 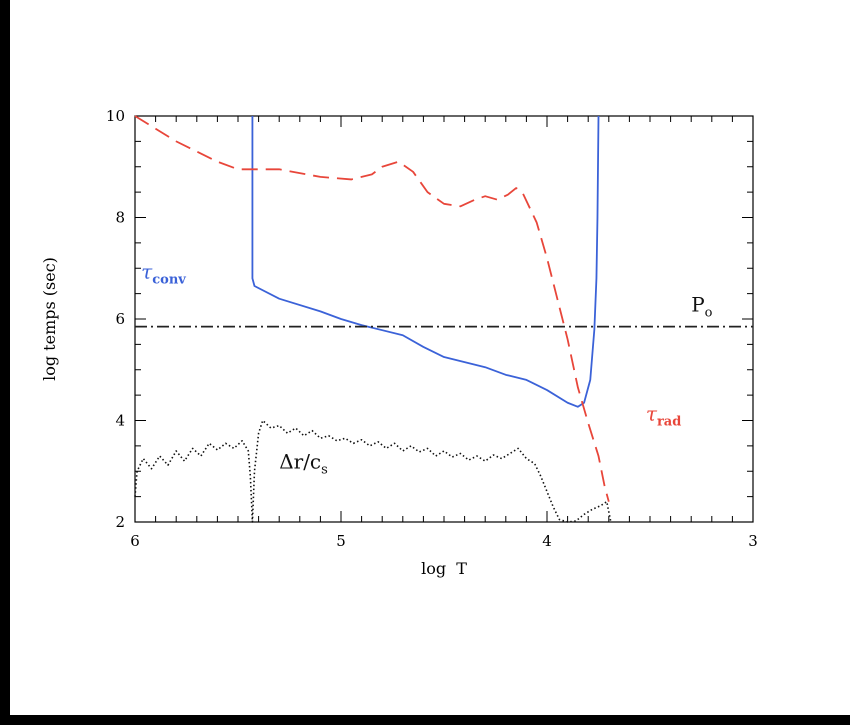 What do you see at coordinates (341, 541) in the screenshot?
I see `x-tick-label: 5` at bounding box center [341, 541].